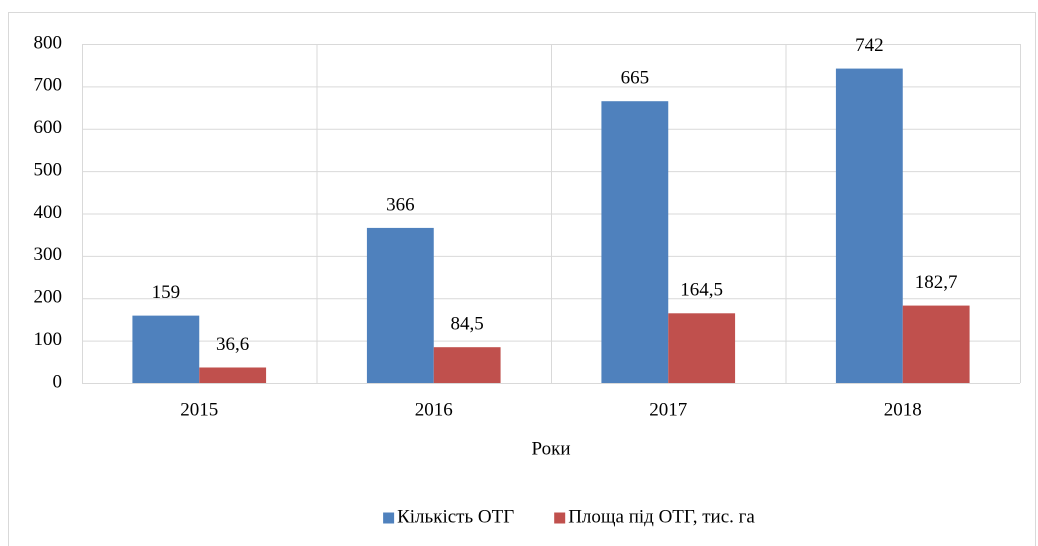  What do you see at coordinates (48, 339) in the screenshot?
I see `y-tick-label: 100` at bounding box center [48, 339].